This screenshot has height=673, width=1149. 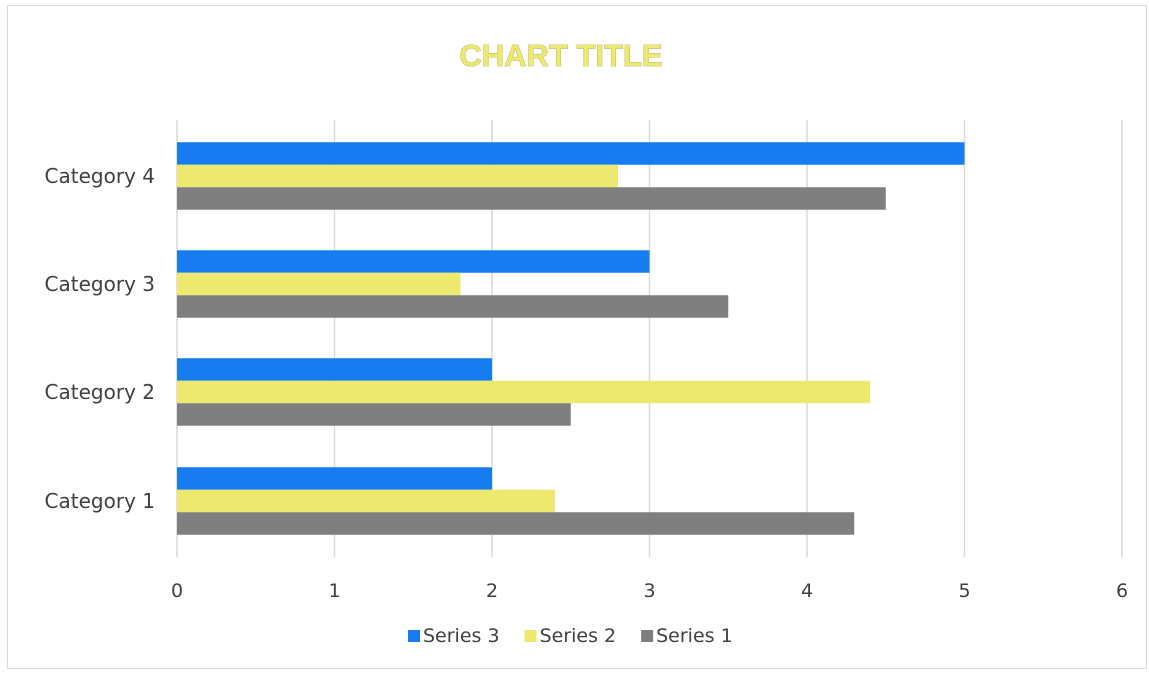 What do you see at coordinates (492, 591) in the screenshot?
I see `x-tick-label: 2` at bounding box center [492, 591].